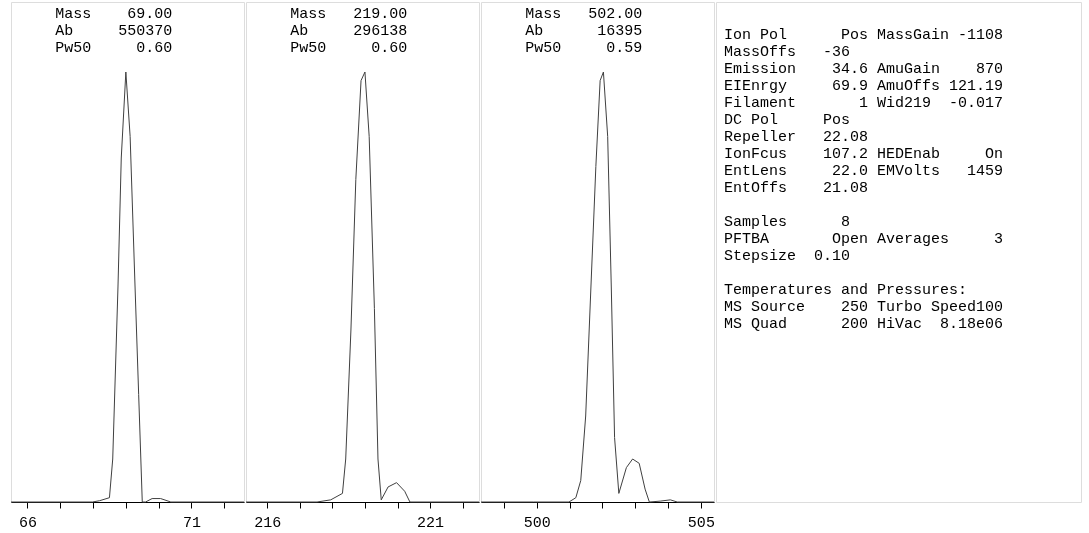  I want to click on text: Mass 219.00 Ab 296138 Pw50 0.60, so click(349, 31).